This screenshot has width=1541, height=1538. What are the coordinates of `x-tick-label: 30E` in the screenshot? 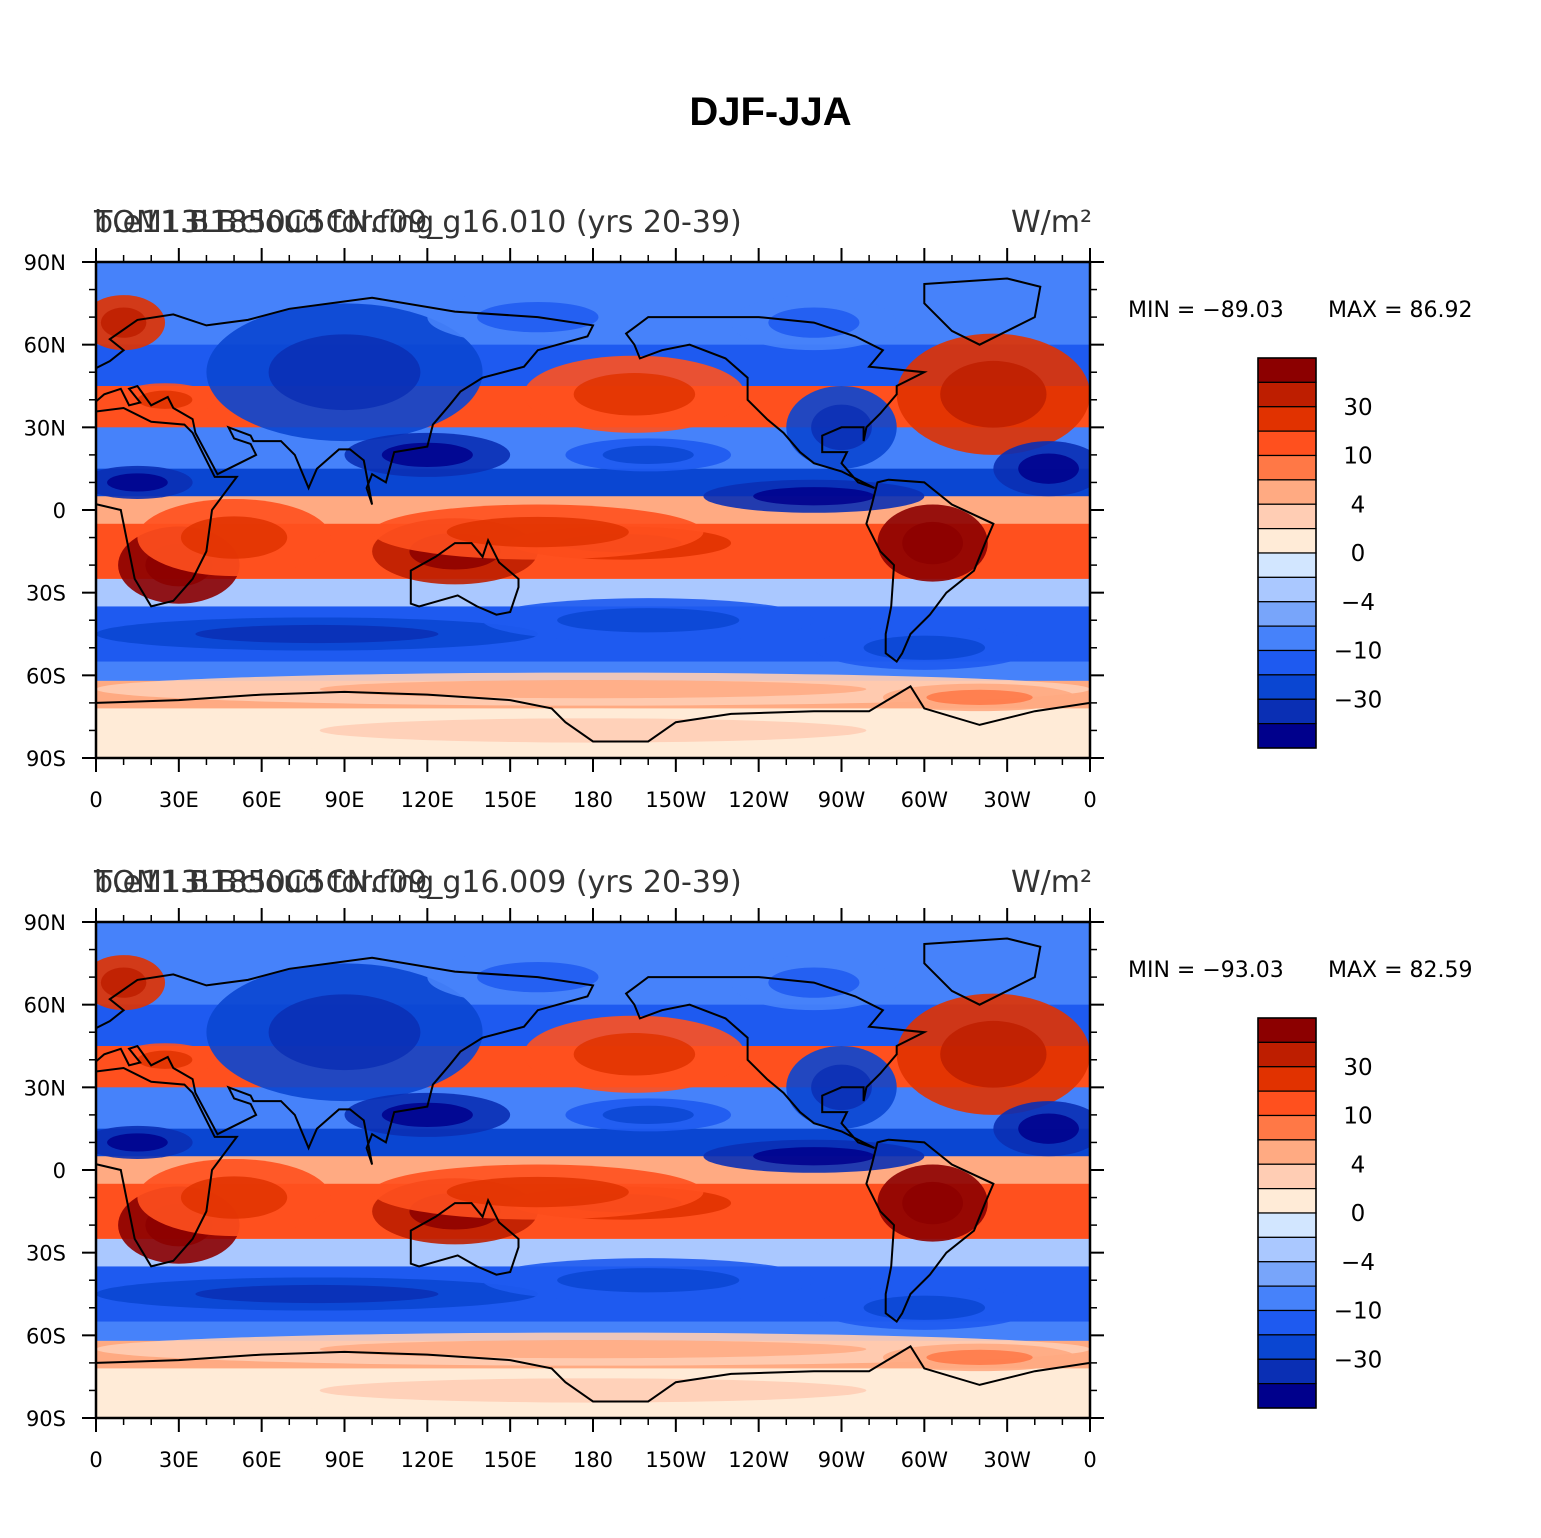 It's located at (179, 1460).